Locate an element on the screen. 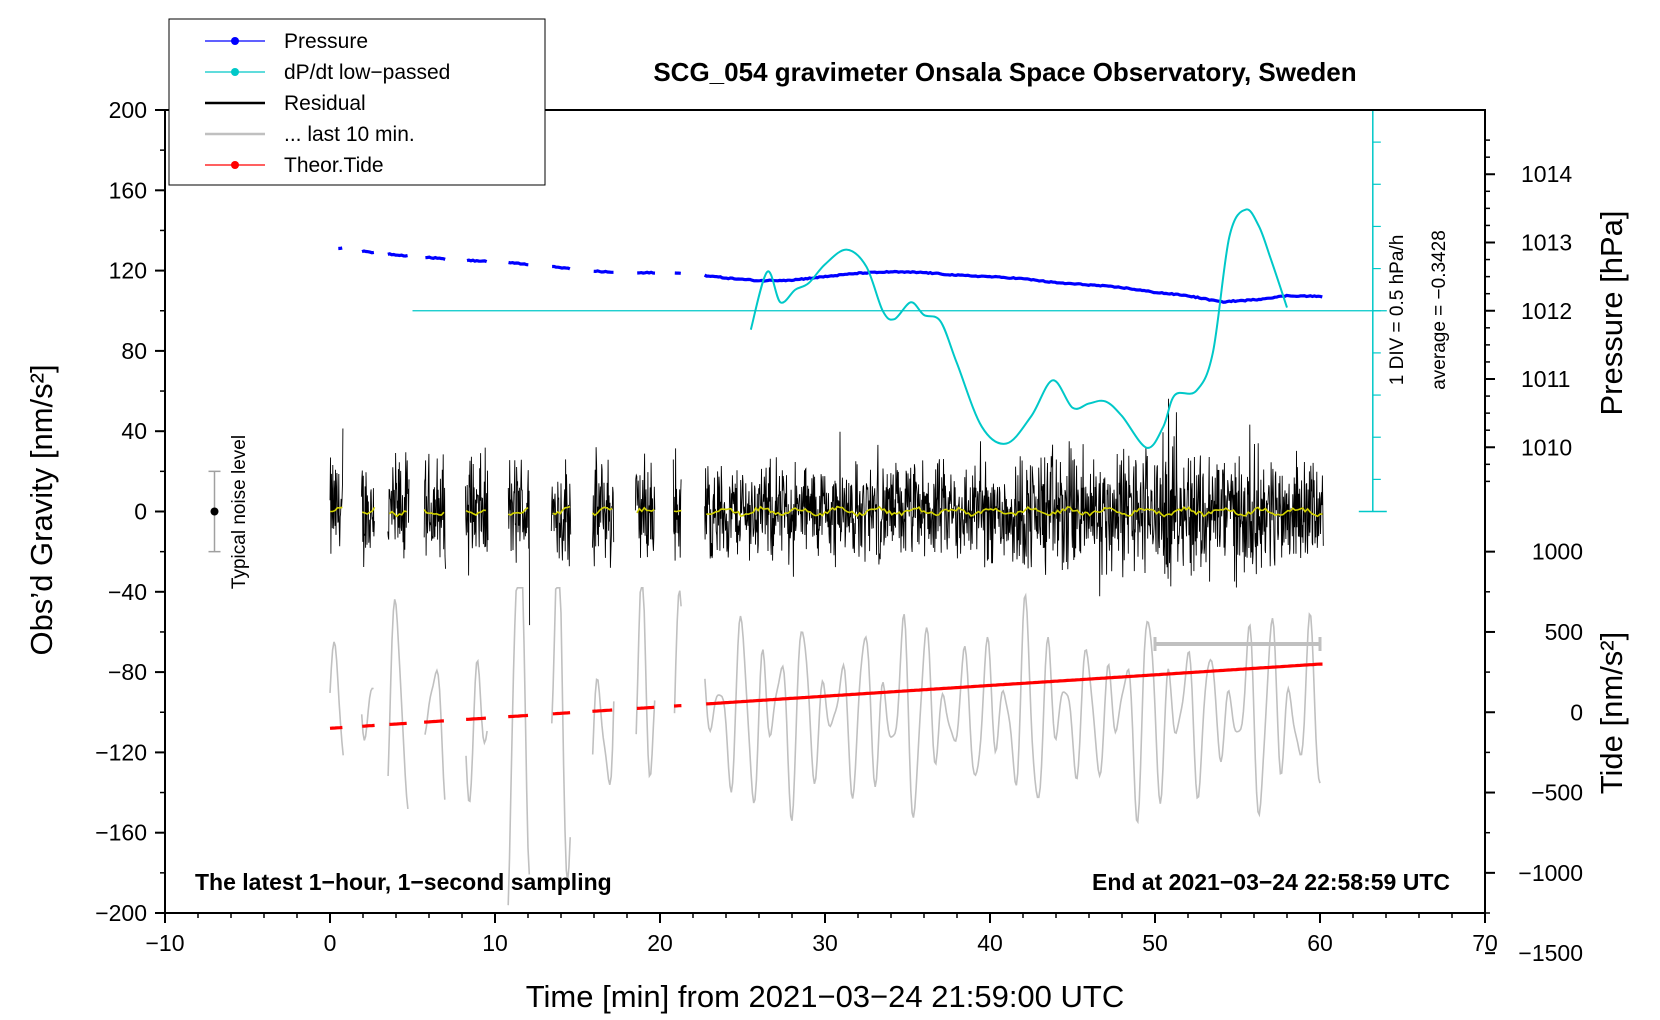 The image size is (1660, 1020). x-tick-label: 30 is located at coordinates (825, 943).